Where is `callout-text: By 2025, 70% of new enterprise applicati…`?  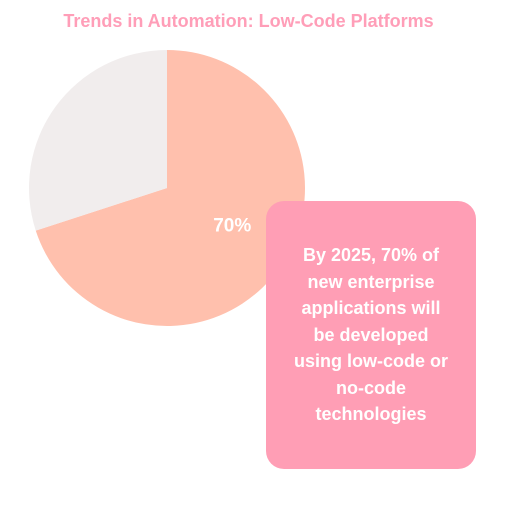 callout-text: By 2025, 70% of new enterprise applicati… is located at coordinates (371, 335).